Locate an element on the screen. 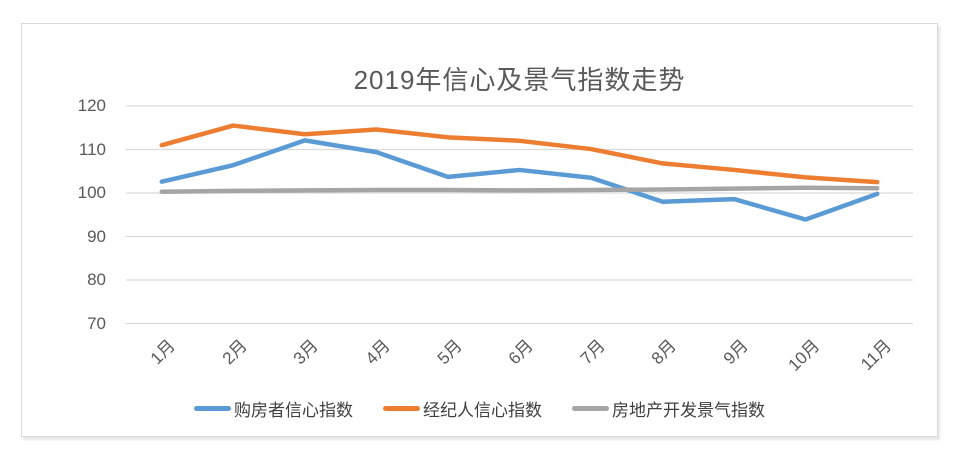  legend-label: 购房者信心指数 is located at coordinates (293, 410).